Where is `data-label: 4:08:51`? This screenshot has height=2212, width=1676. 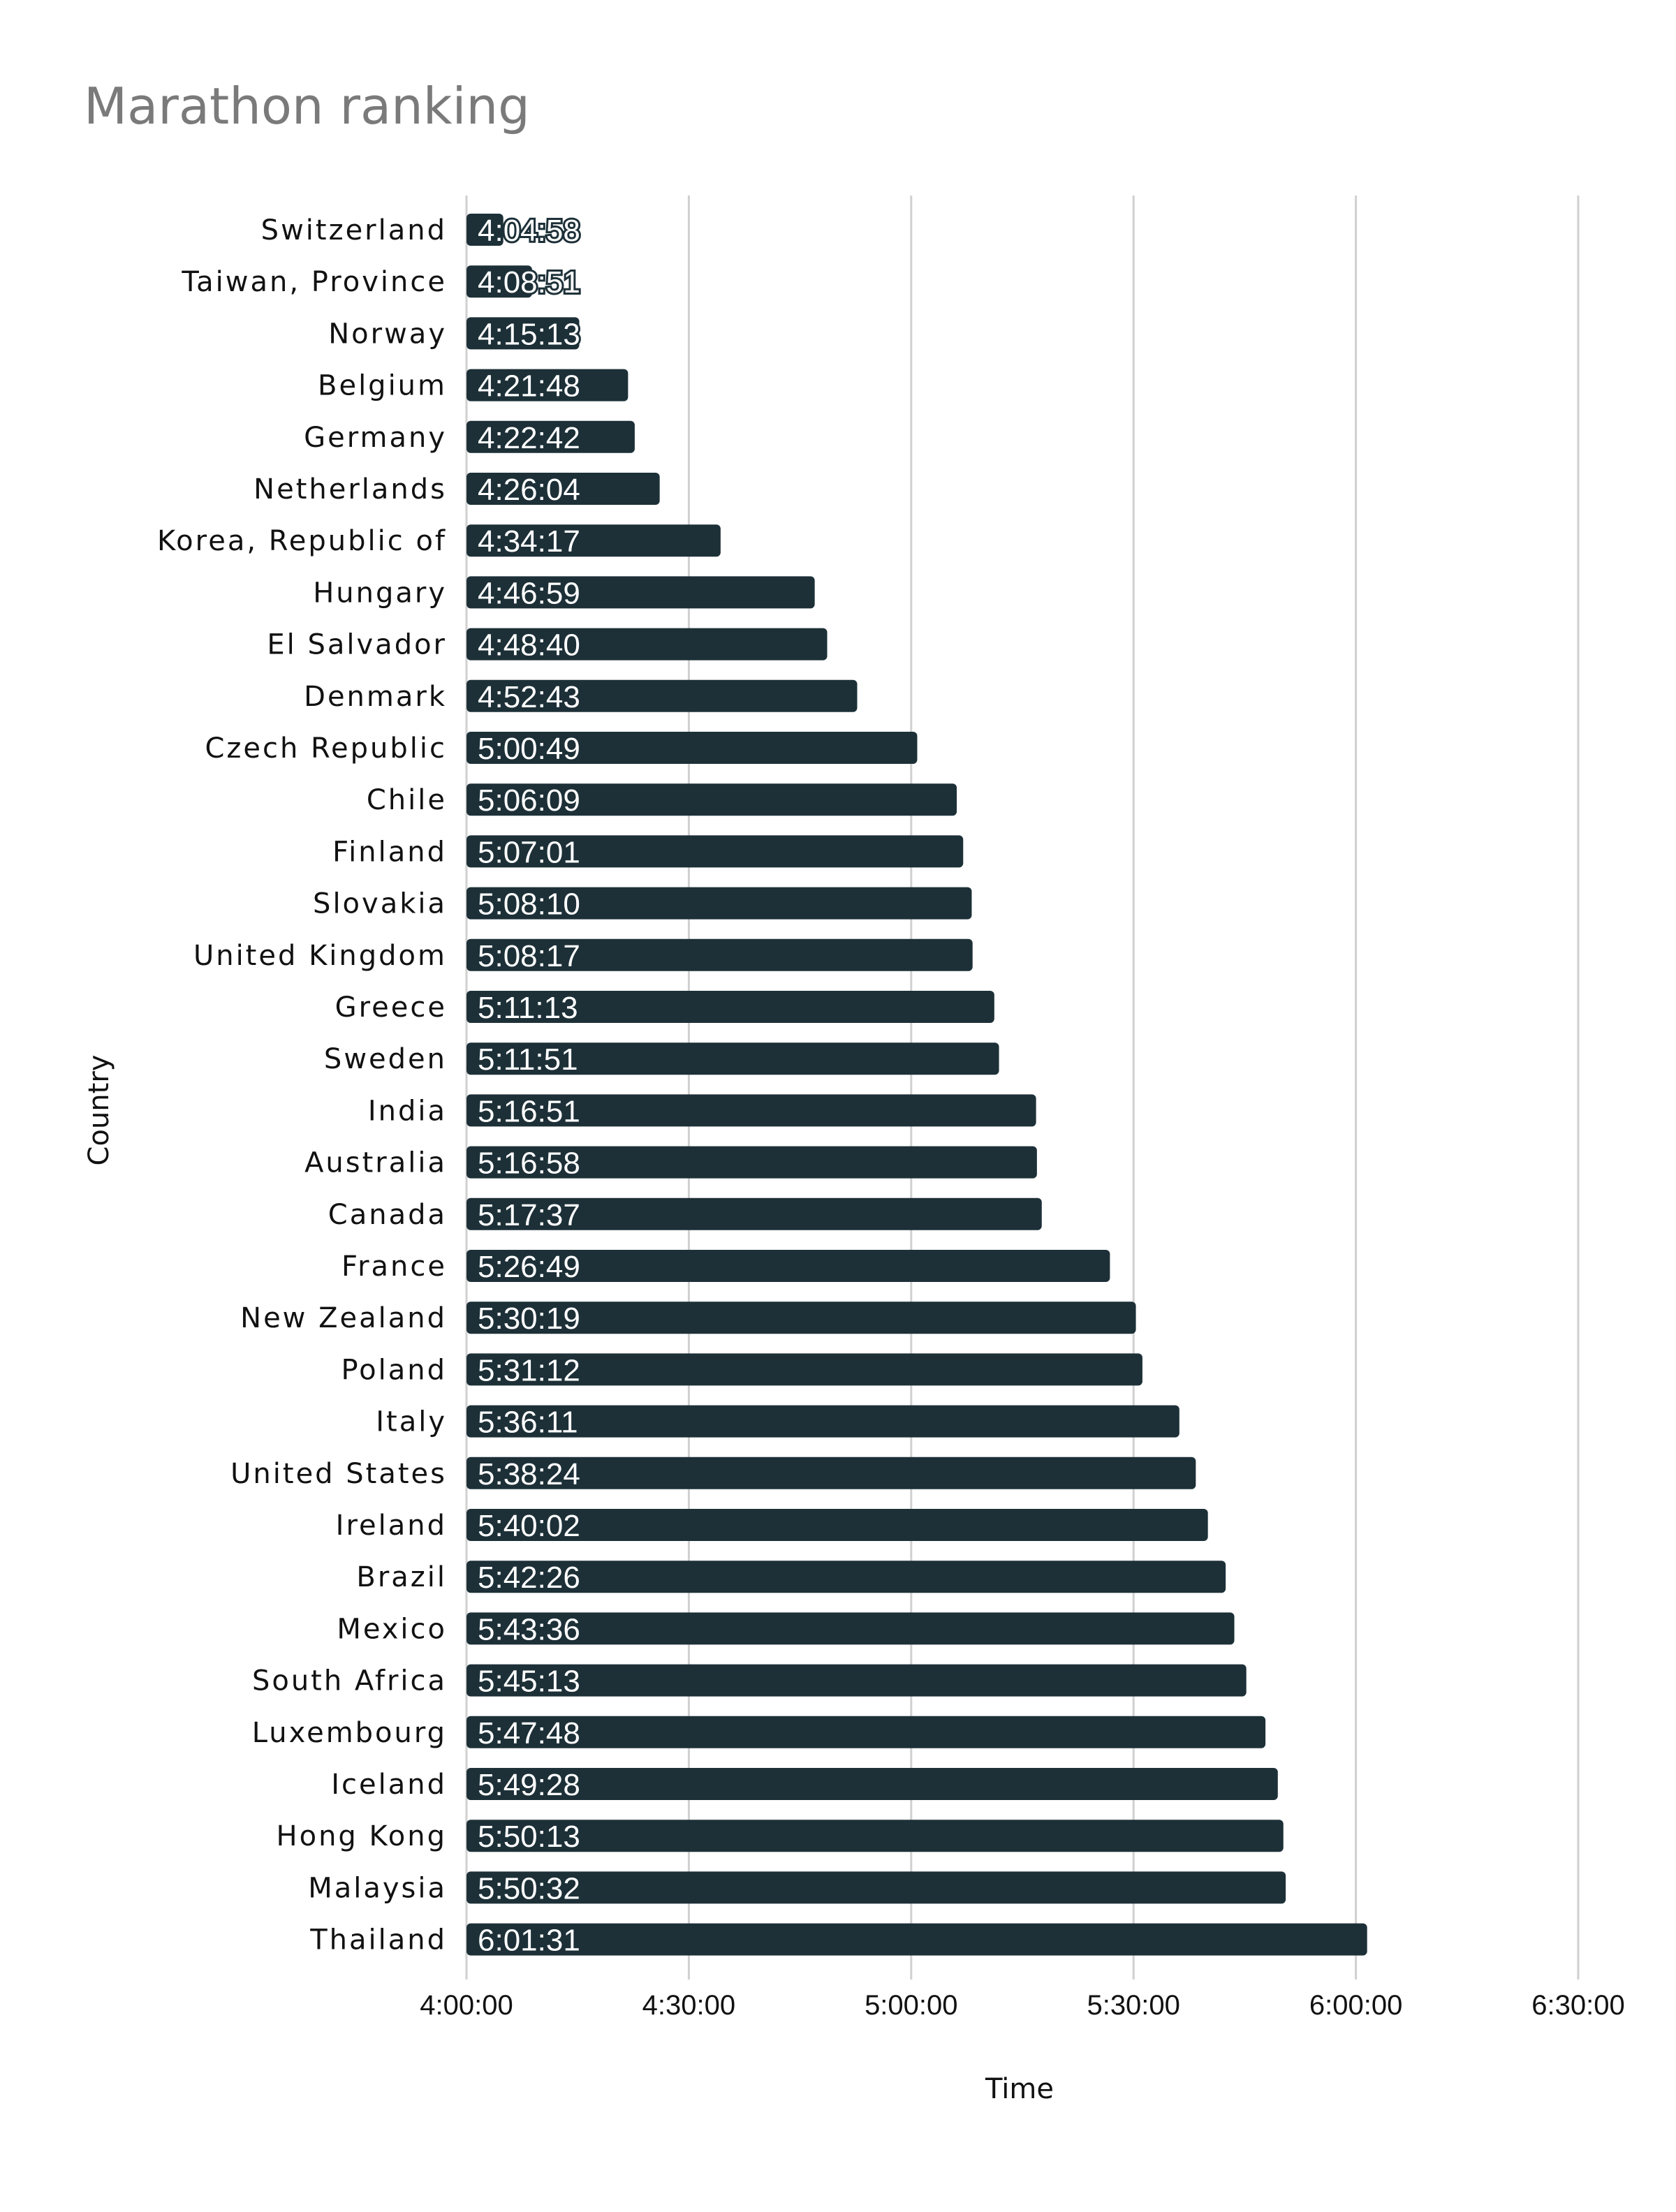
data-label: 4:08:51 is located at coordinates (529, 282).